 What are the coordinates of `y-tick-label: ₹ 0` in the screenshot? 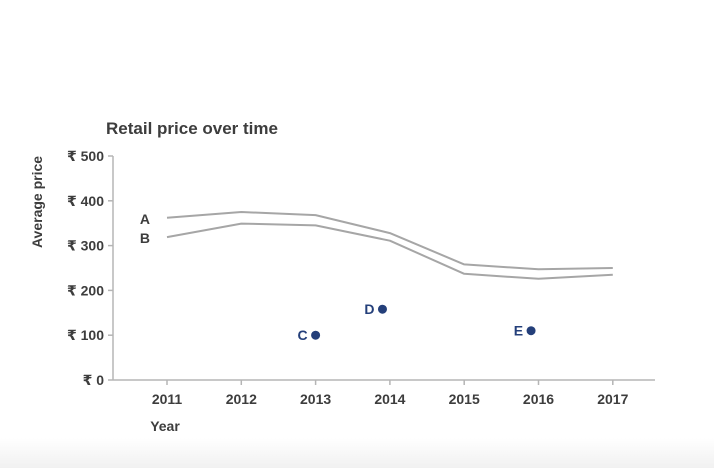 It's located at (94, 380).